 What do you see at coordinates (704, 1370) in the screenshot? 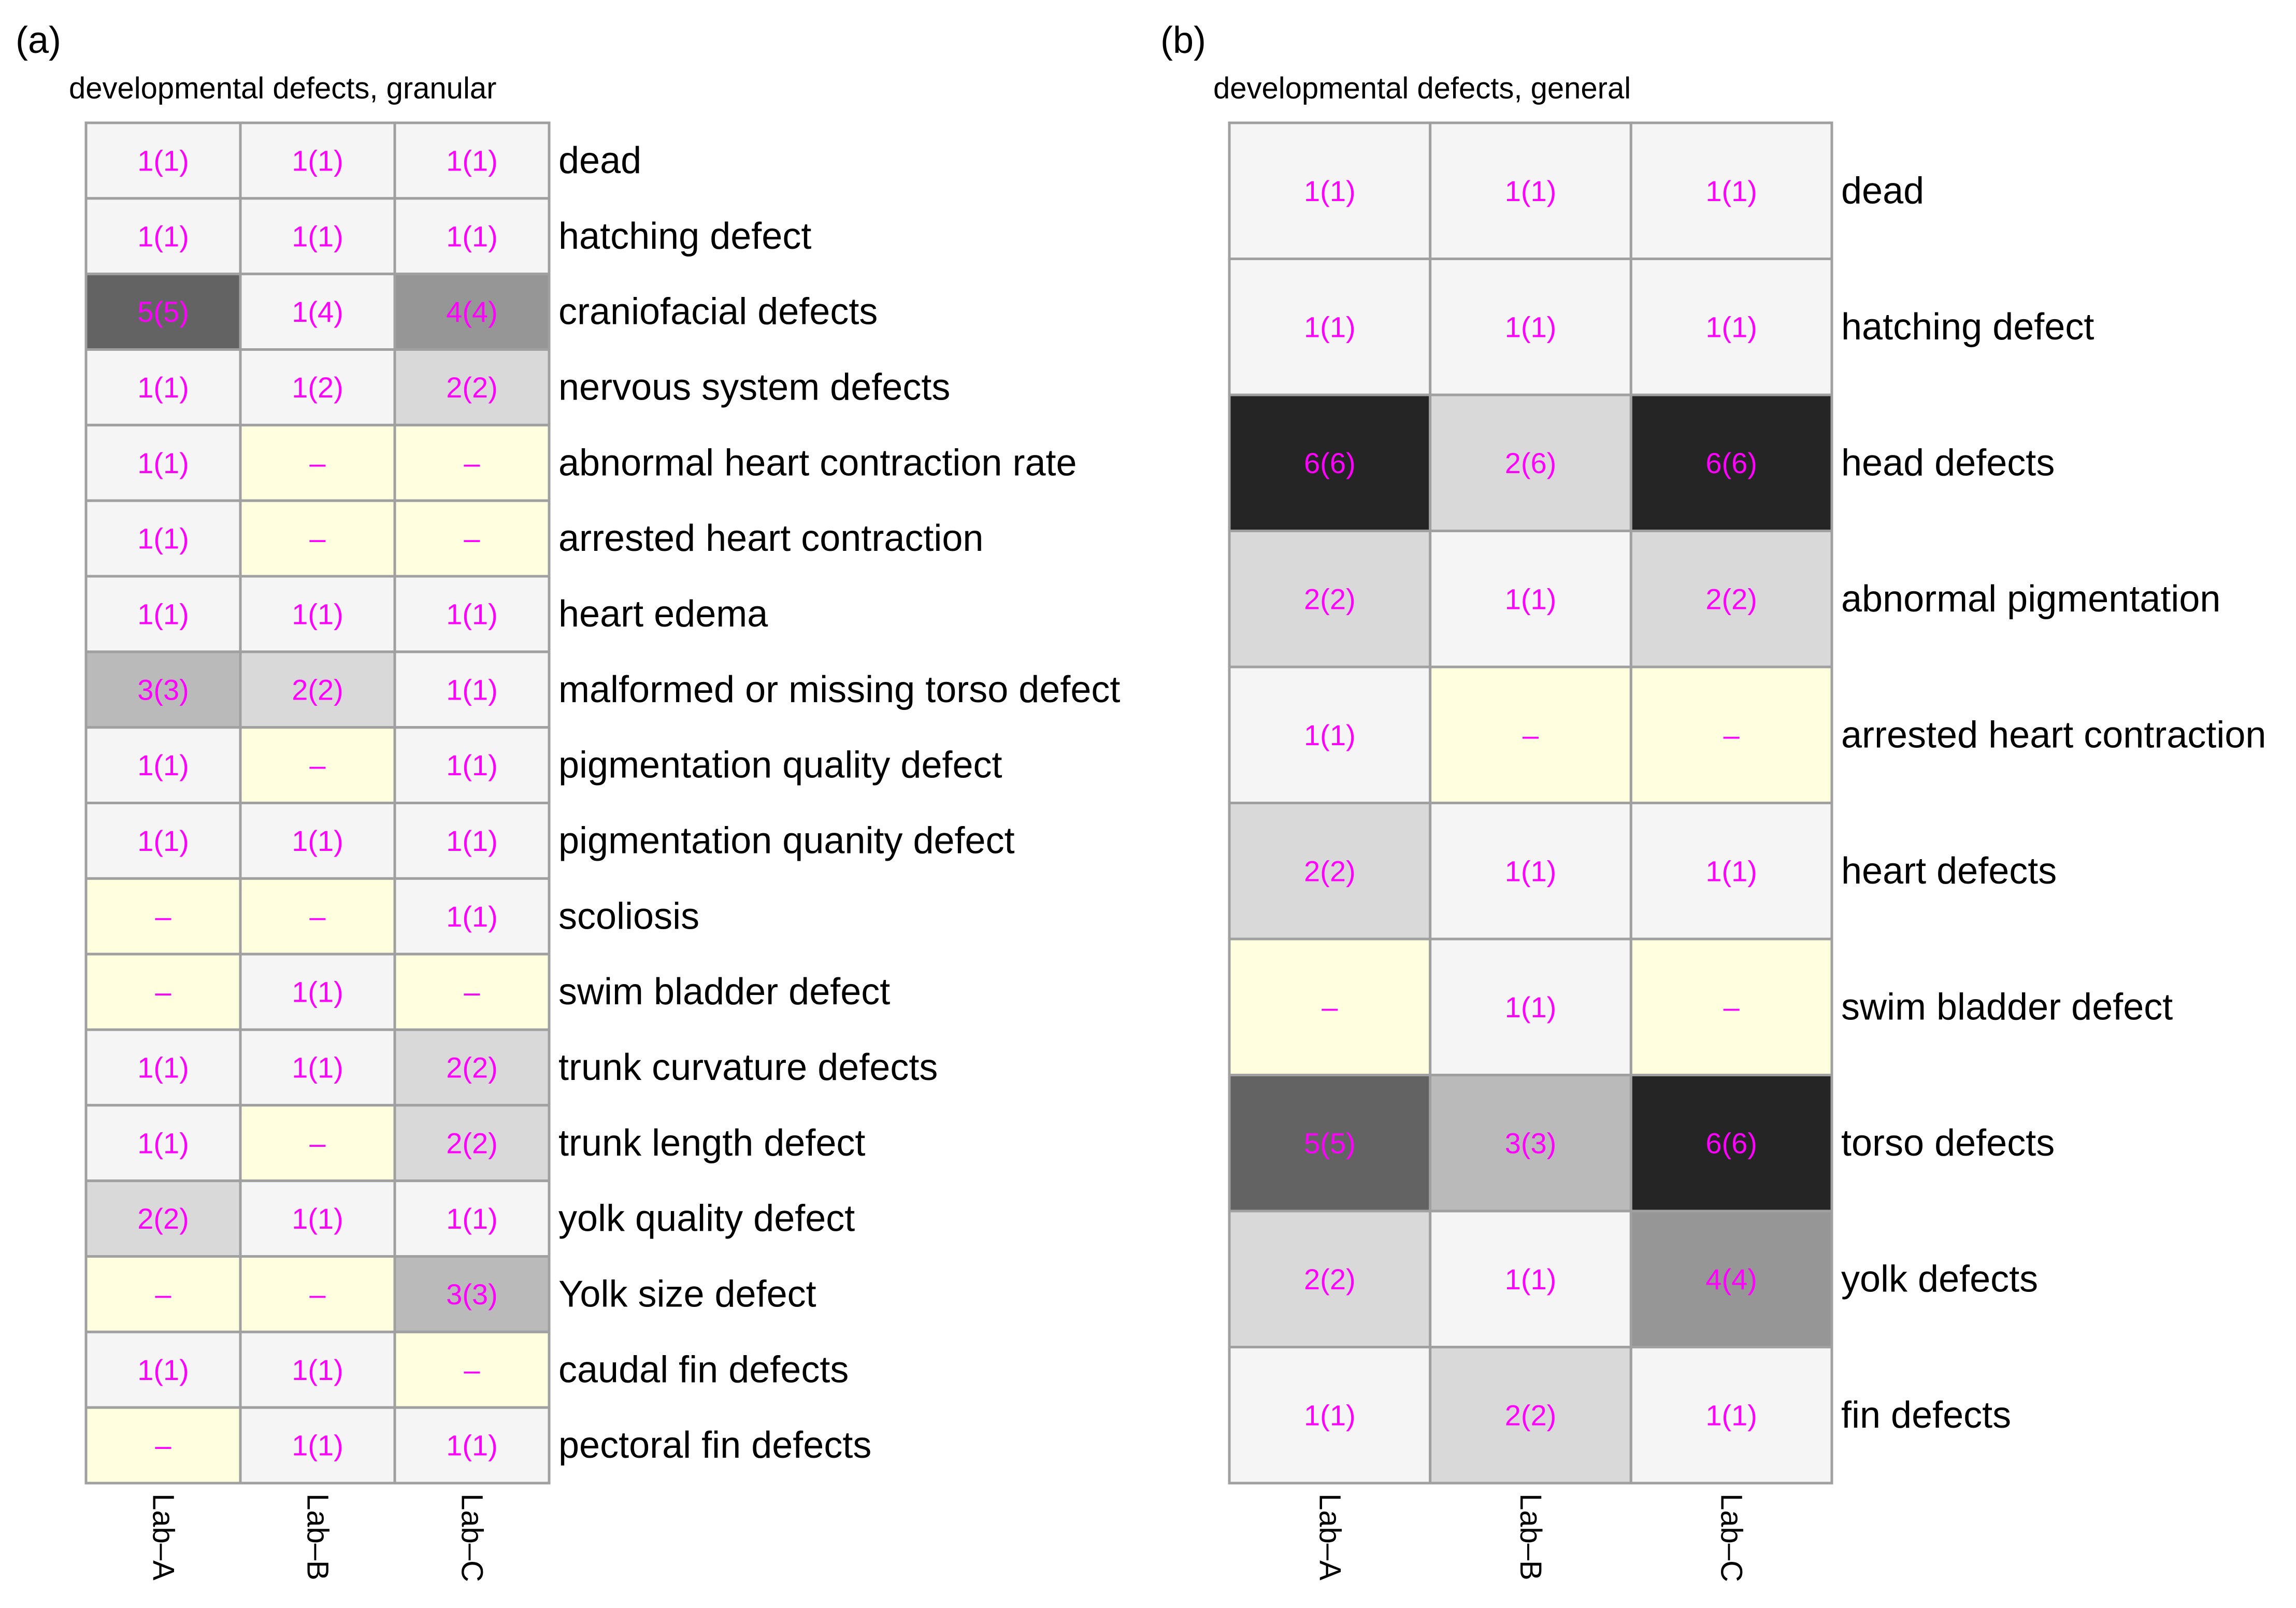
I see `row-label: caudal fin defects` at bounding box center [704, 1370].